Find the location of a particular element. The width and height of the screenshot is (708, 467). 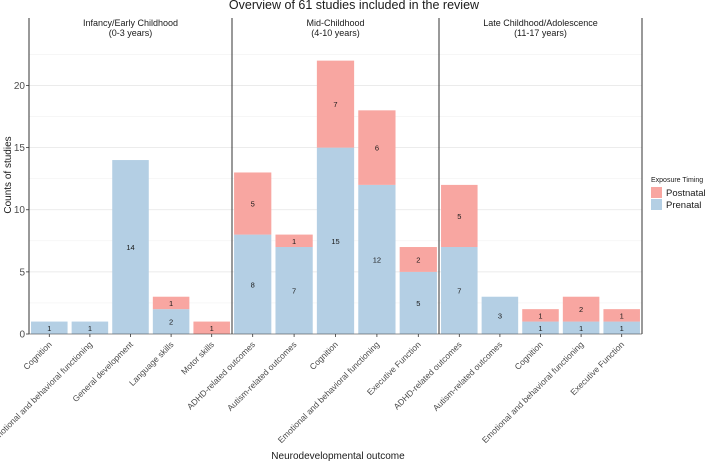

y-tick-label: 5 is located at coordinates (22, 272).